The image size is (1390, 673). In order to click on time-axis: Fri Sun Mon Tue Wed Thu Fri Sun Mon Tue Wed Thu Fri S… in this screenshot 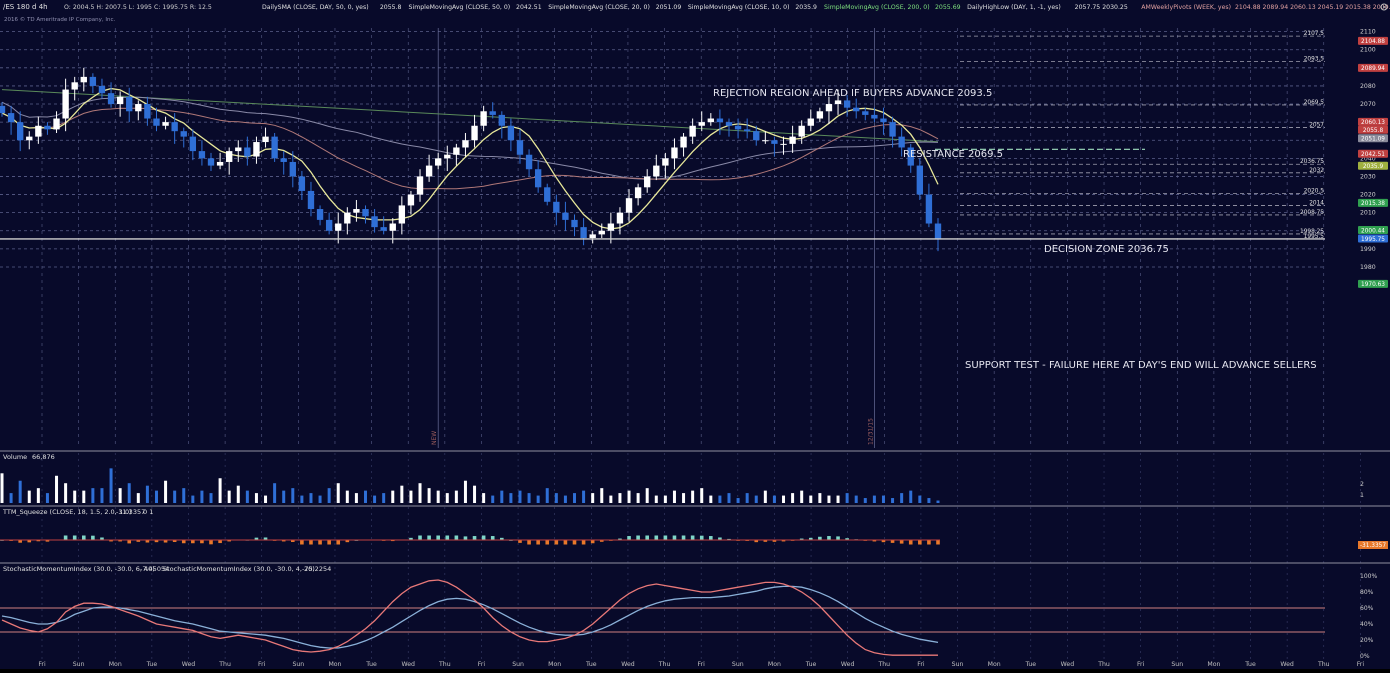, I will do `click(701, 664)`.